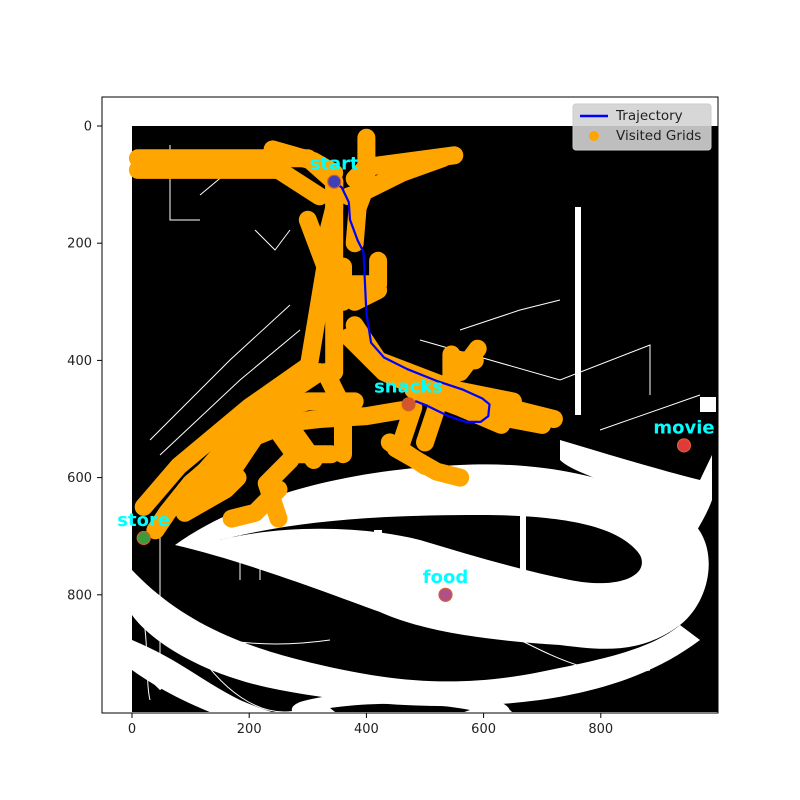 The image size is (800, 800). What do you see at coordinates (483, 729) in the screenshot?
I see `x-tick-label: 600` at bounding box center [483, 729].